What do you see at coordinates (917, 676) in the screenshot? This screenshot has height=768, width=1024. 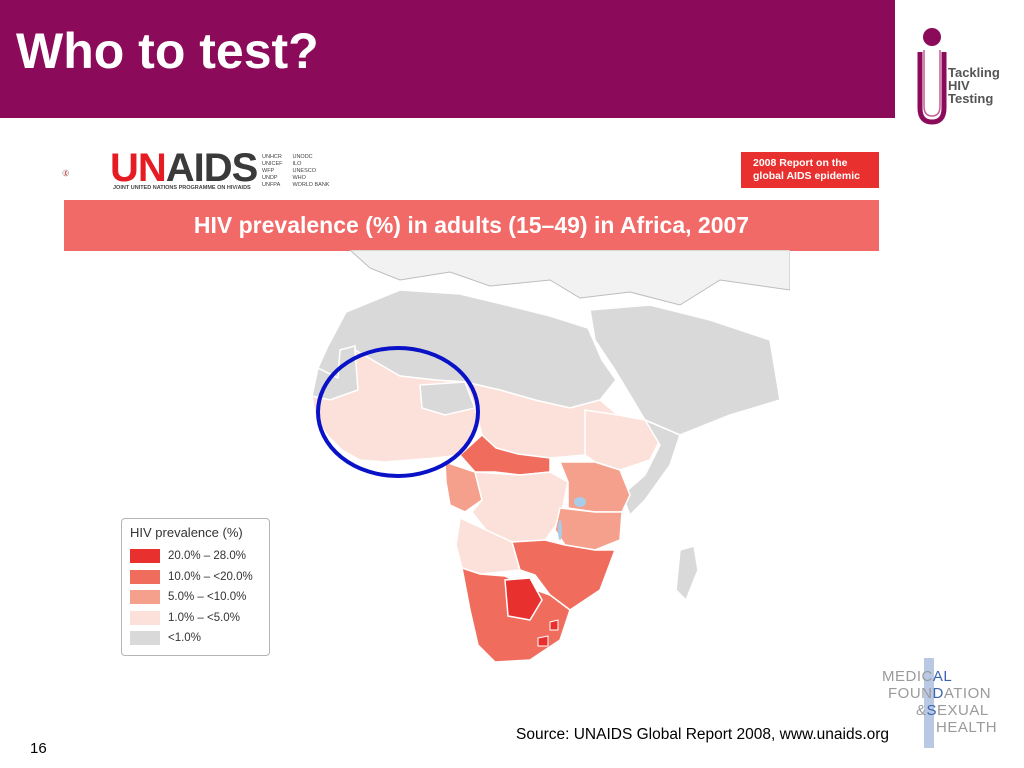 I see `mf-line-1: MEDICAL` at bounding box center [917, 676].